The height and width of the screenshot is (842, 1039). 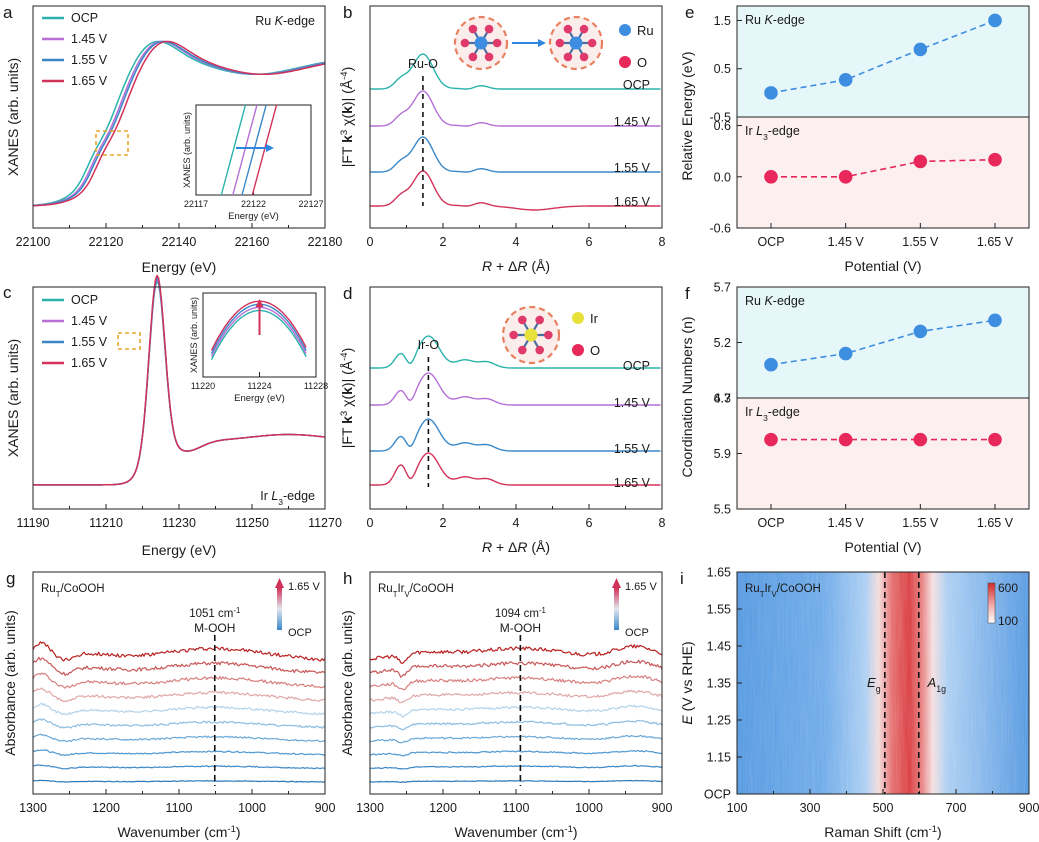 What do you see at coordinates (203, 386) in the screenshot?
I see `x-tick-label: 11220` at bounding box center [203, 386].